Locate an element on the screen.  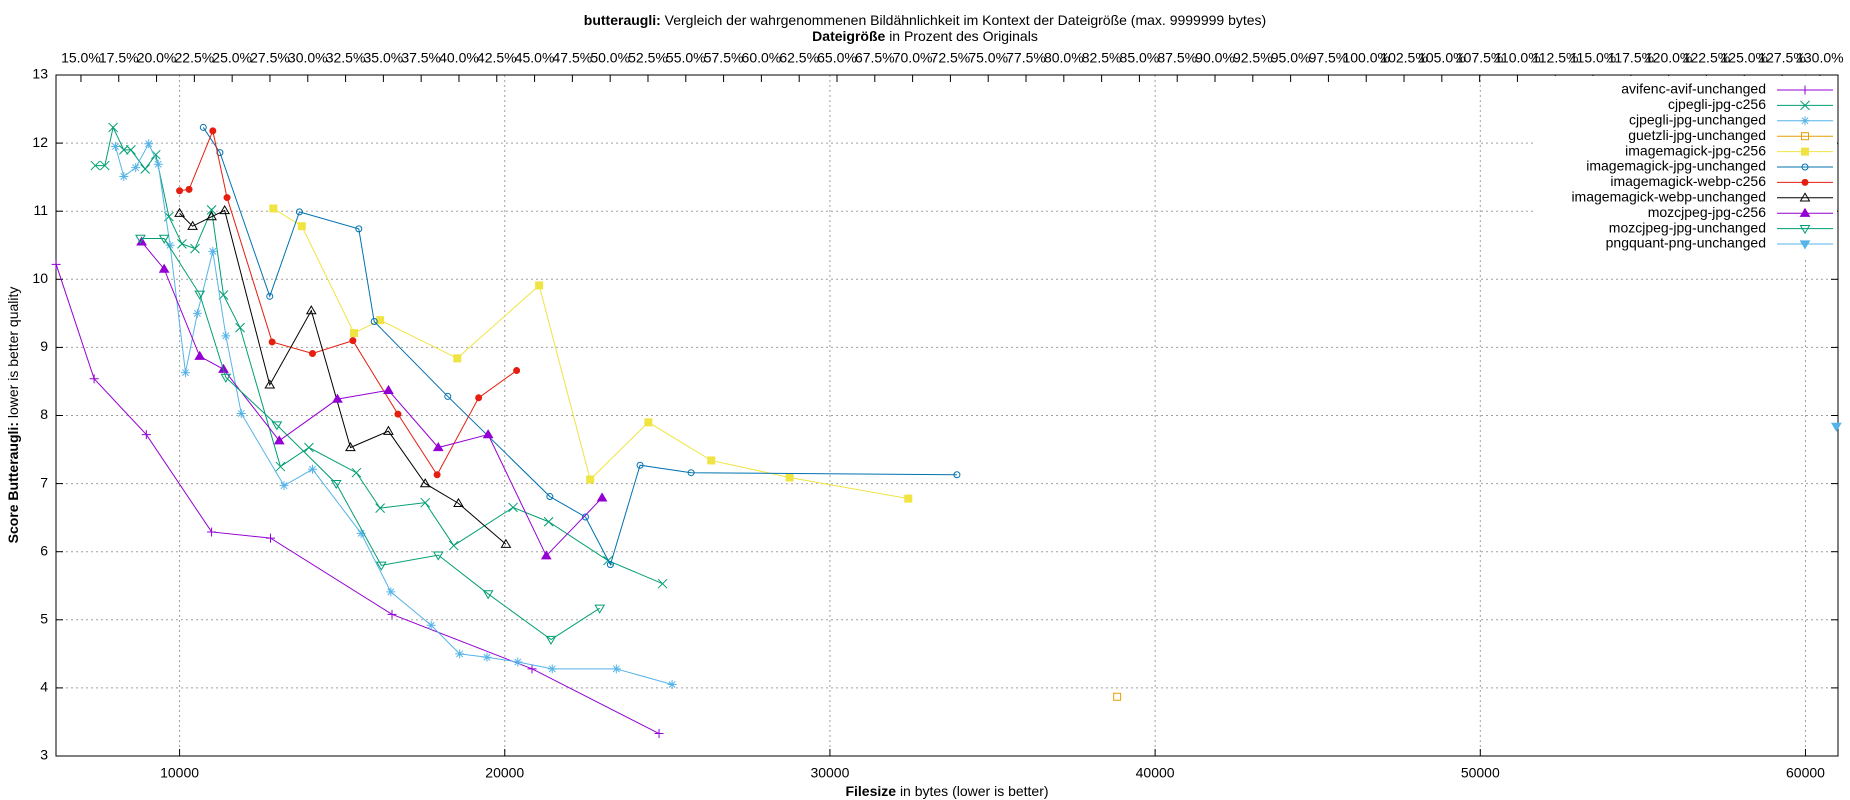
x-tick-label: 50000 is located at coordinates (1480, 773).